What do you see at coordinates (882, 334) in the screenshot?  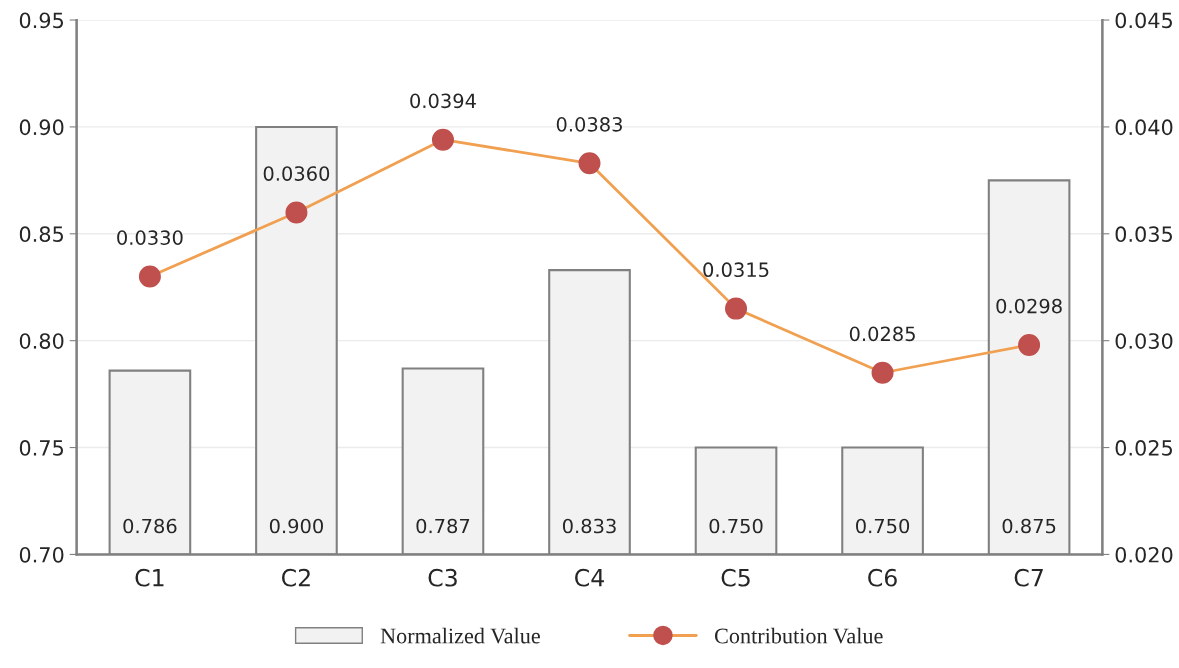 I see `data-label: 0.0285` at bounding box center [882, 334].